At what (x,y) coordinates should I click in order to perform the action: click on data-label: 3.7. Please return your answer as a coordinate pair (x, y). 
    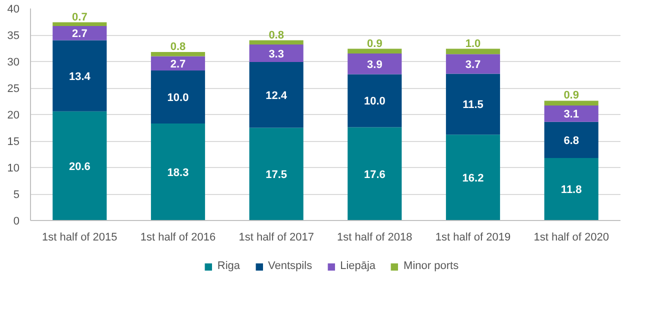
    Looking at the image, I should click on (473, 64).